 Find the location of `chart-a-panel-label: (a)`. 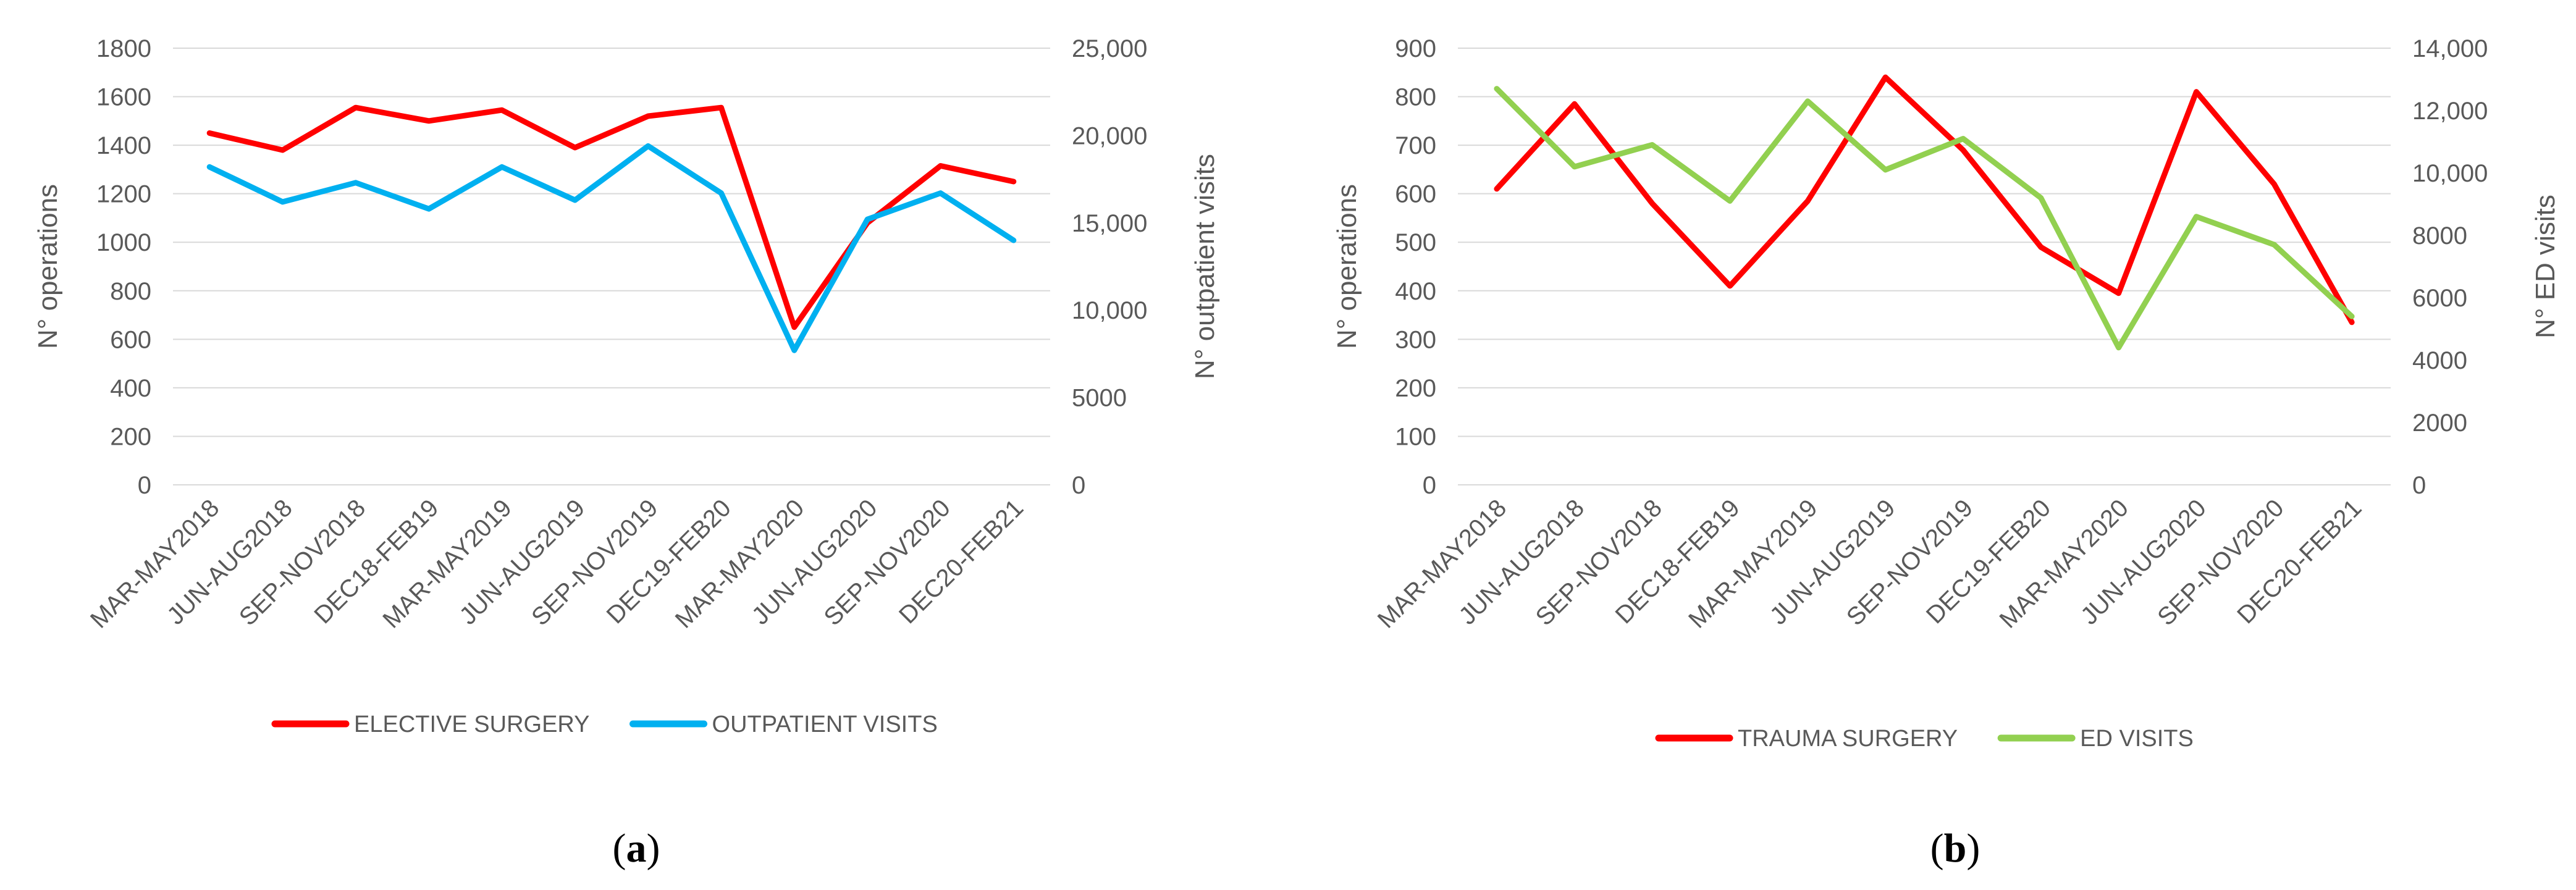

chart-a-panel-label: (a) is located at coordinates (636, 848).